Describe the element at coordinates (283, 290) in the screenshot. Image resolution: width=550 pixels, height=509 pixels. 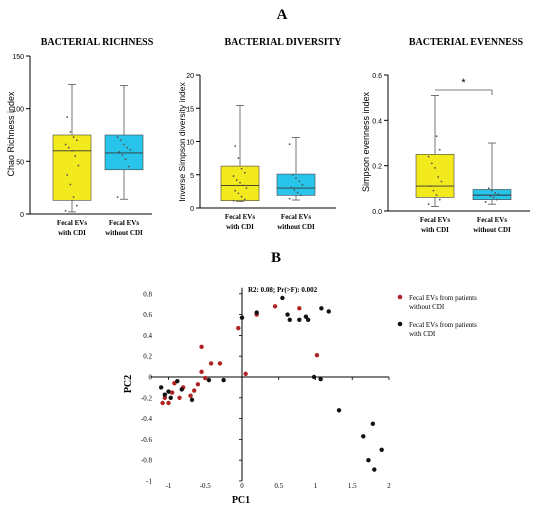
I see `pca-annotation: R2: 0.08; Pr(>F): 0.002` at that location.